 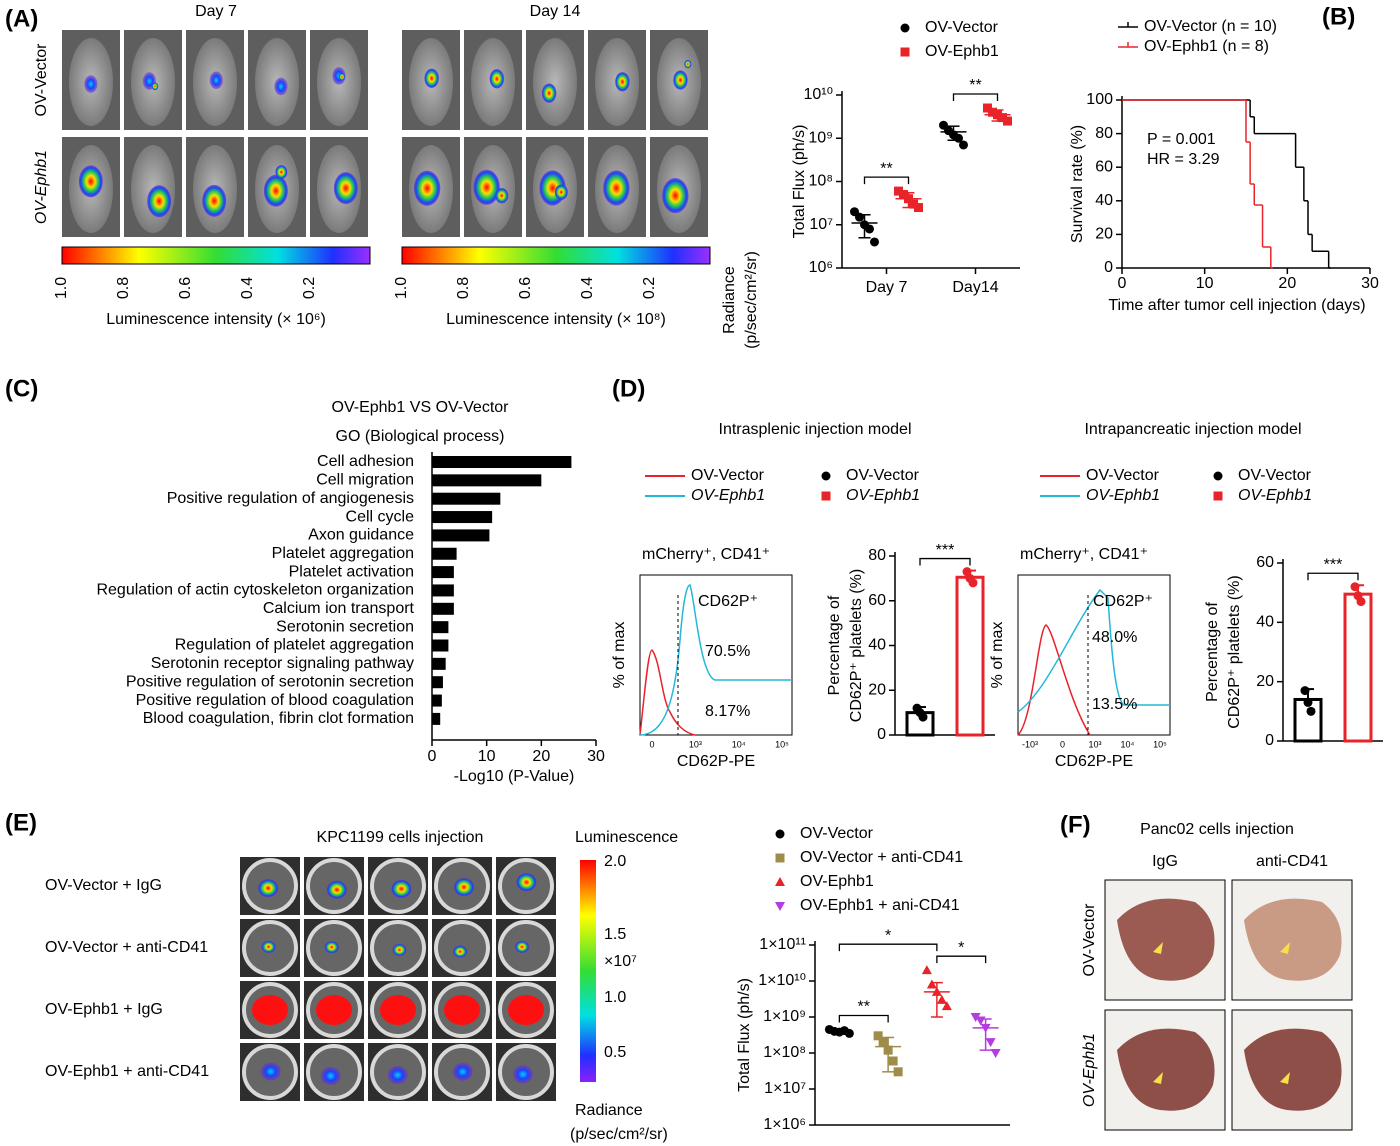 I want to click on percent-label: 13.5%, so click(x=1114, y=704).